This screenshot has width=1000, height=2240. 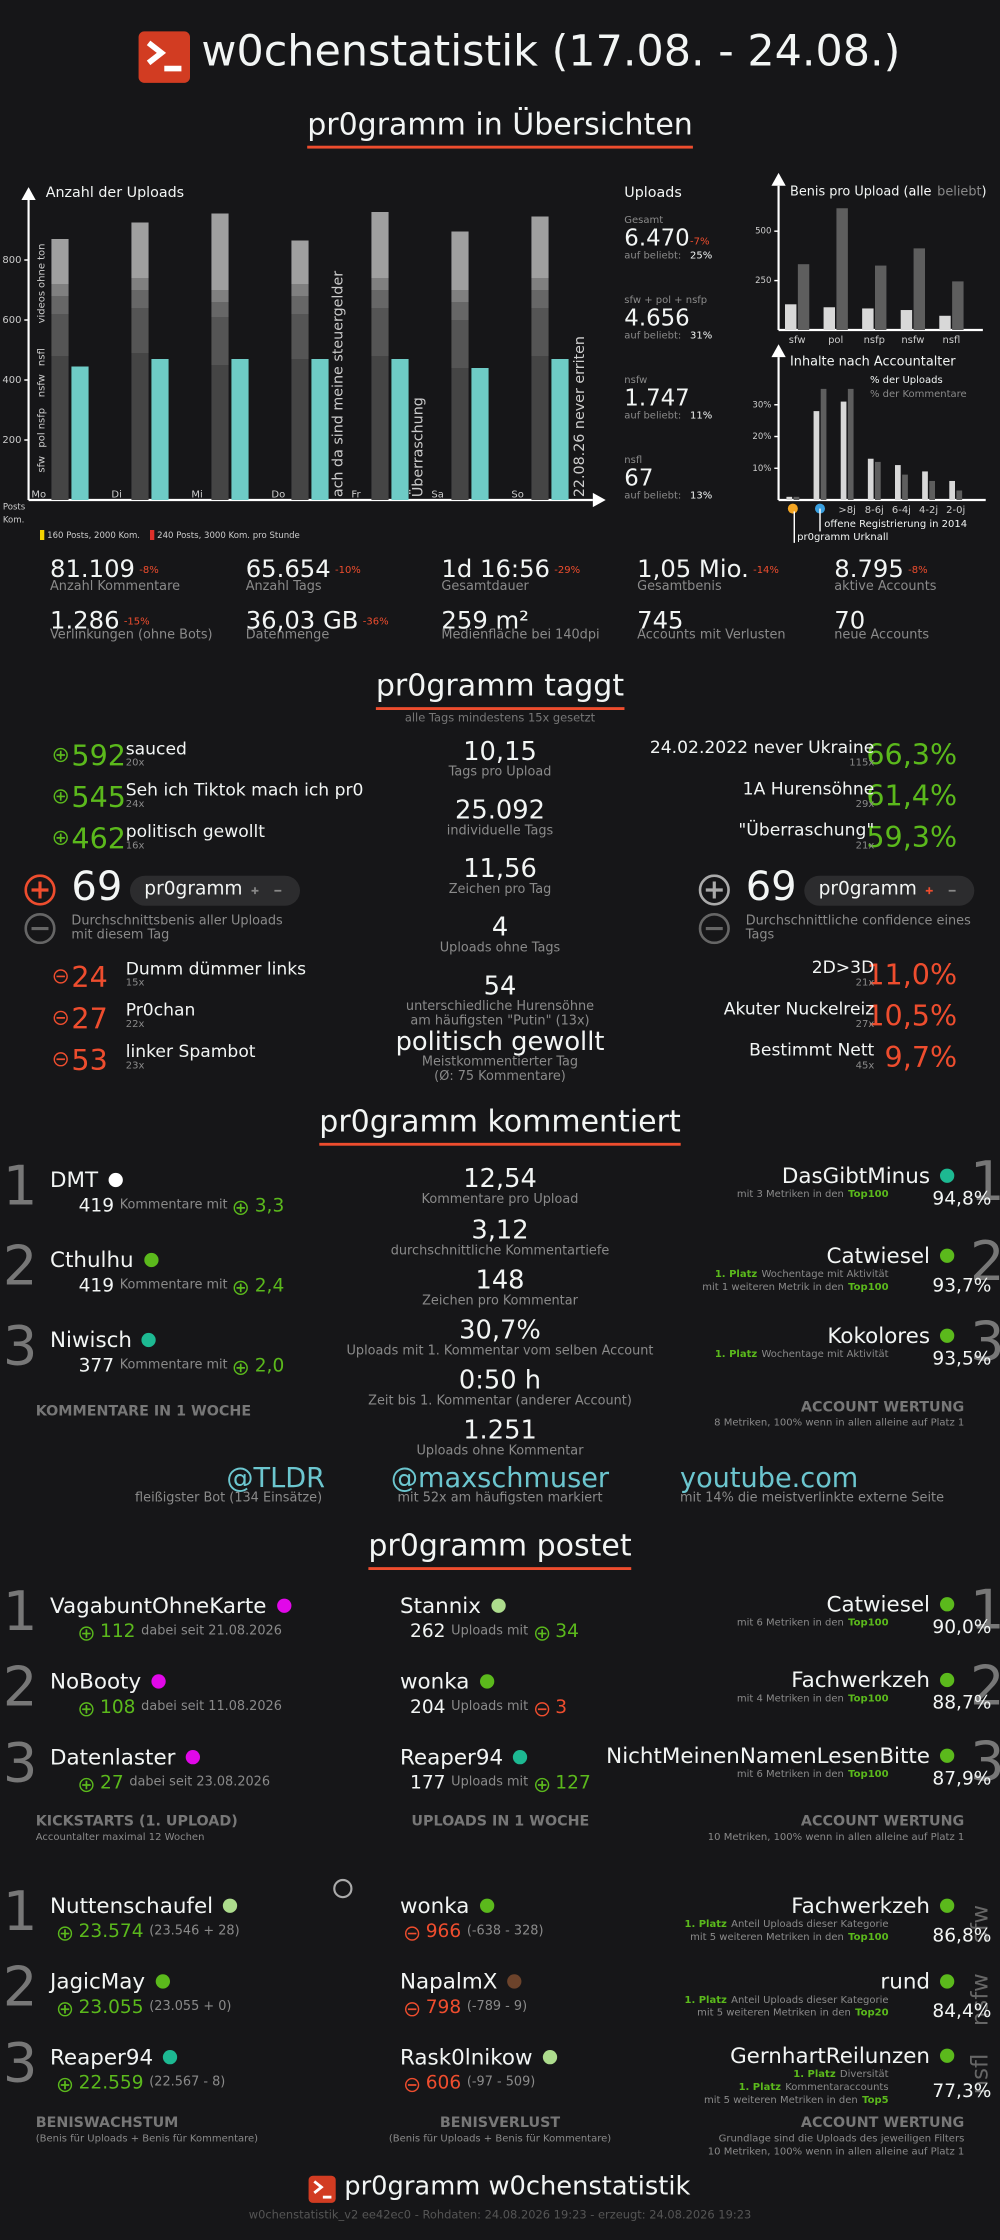 I want to click on caption: BENISVERLUST, so click(x=500, y=2123).